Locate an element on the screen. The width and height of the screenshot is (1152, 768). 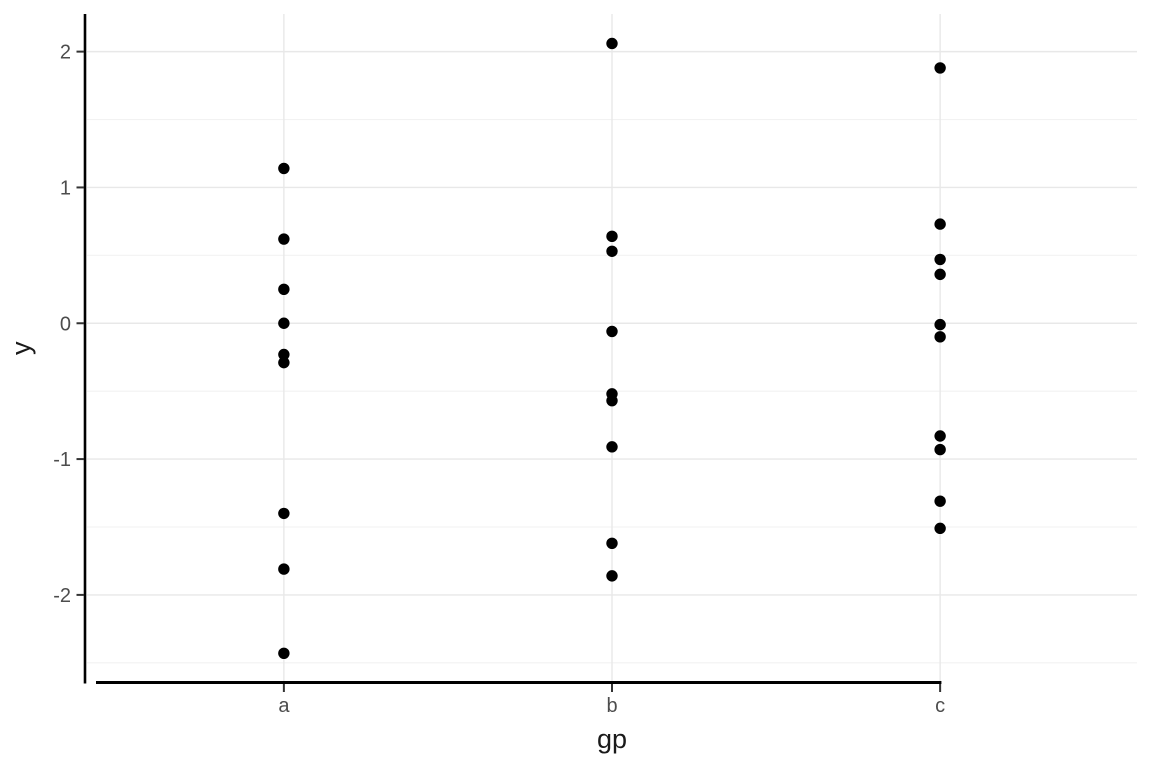
x-axis-title: gp is located at coordinates (612, 739).